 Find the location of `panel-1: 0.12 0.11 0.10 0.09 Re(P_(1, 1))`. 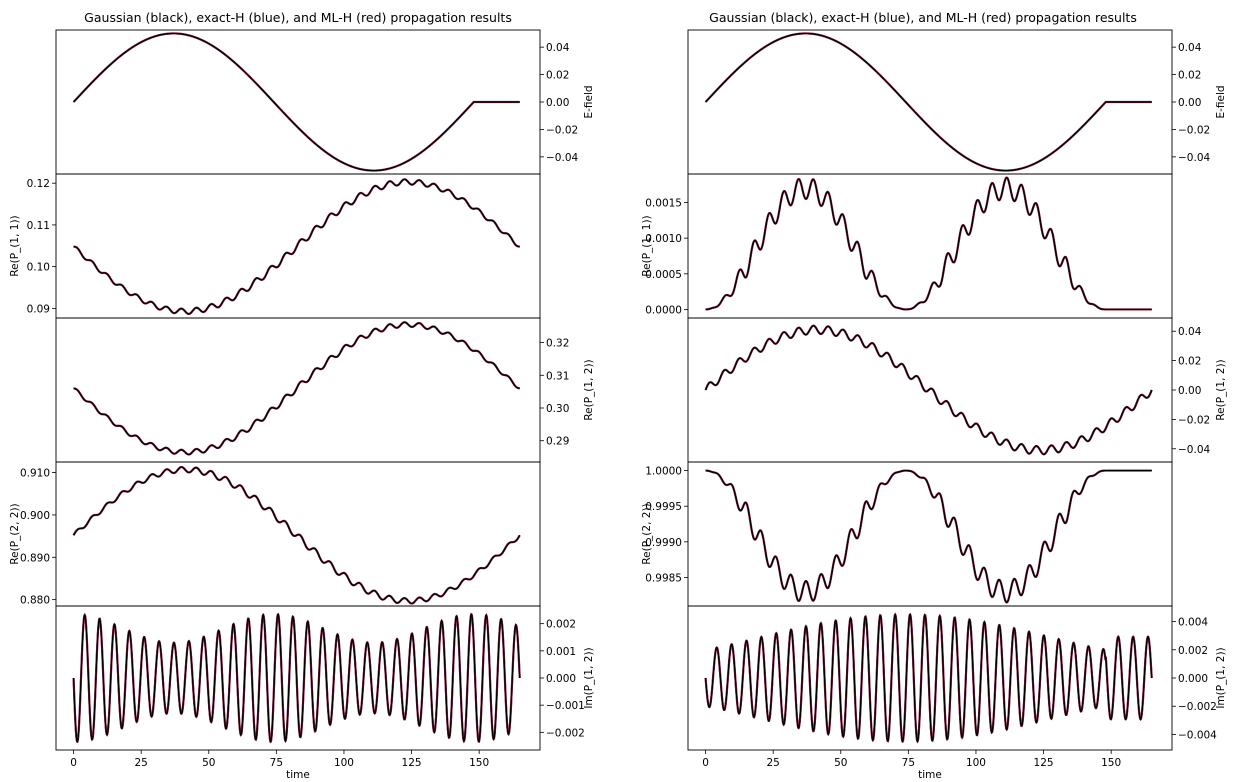

panel-1: 0.12 0.11 0.10 0.09 Re(P_(1, 1)) is located at coordinates (275, 246).